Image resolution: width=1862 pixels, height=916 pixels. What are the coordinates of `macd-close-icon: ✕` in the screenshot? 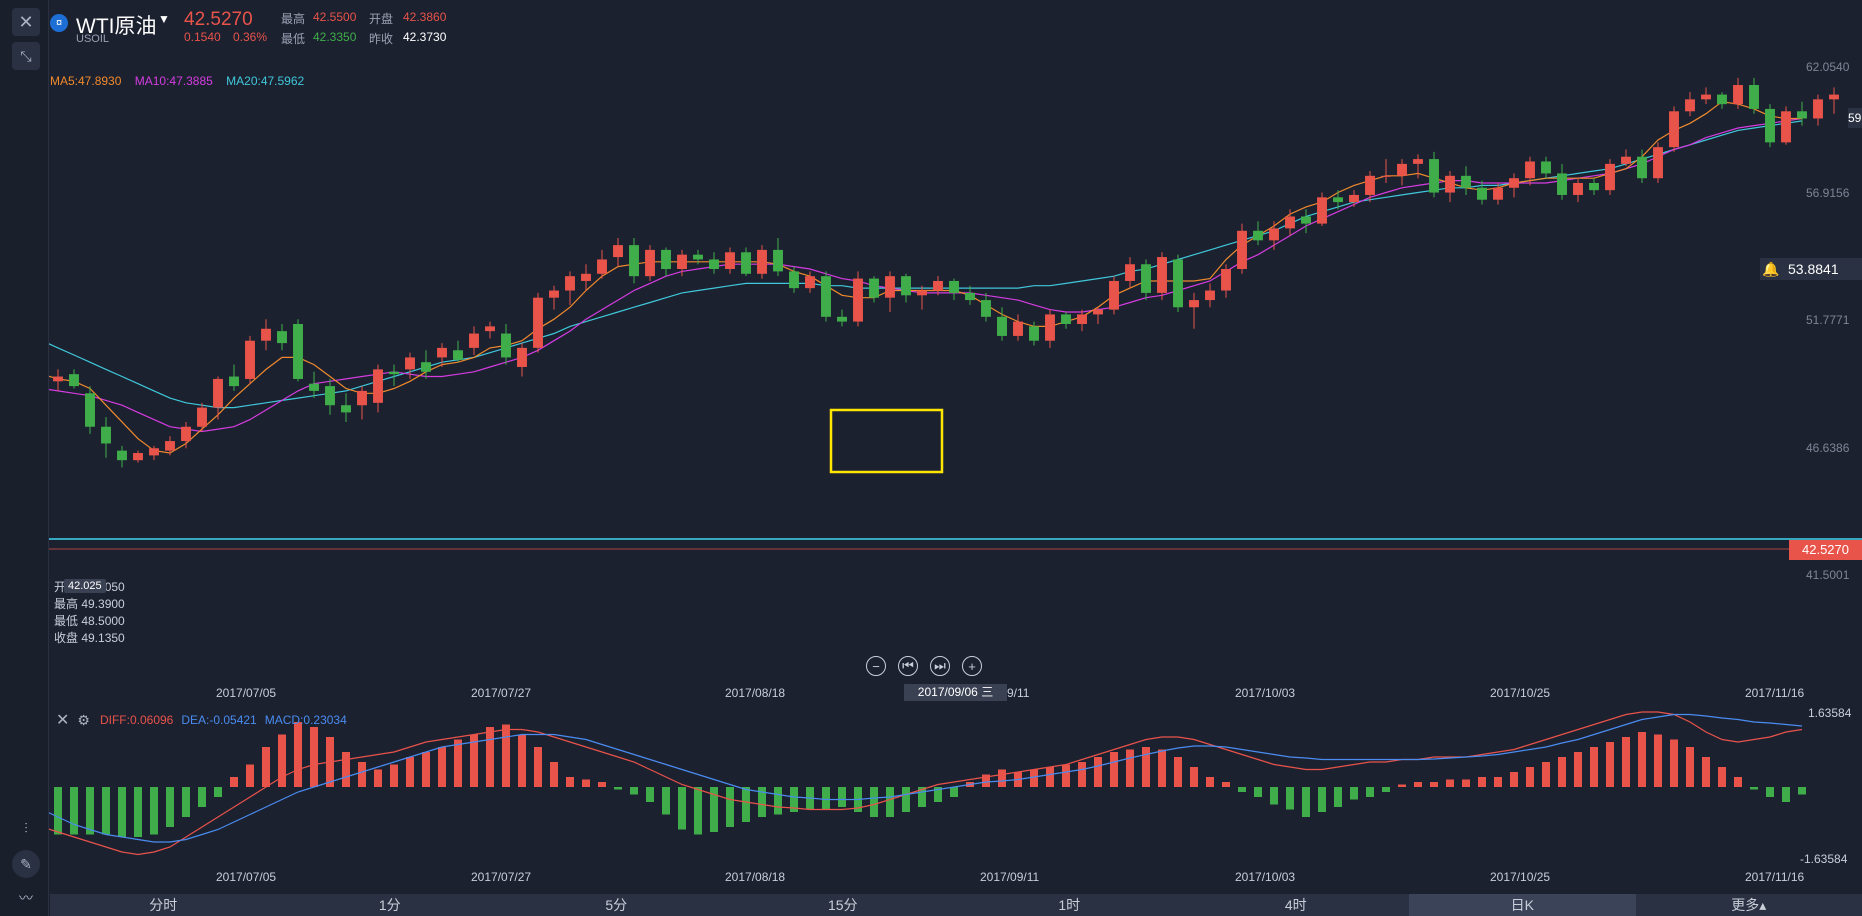 It's located at (63, 720).